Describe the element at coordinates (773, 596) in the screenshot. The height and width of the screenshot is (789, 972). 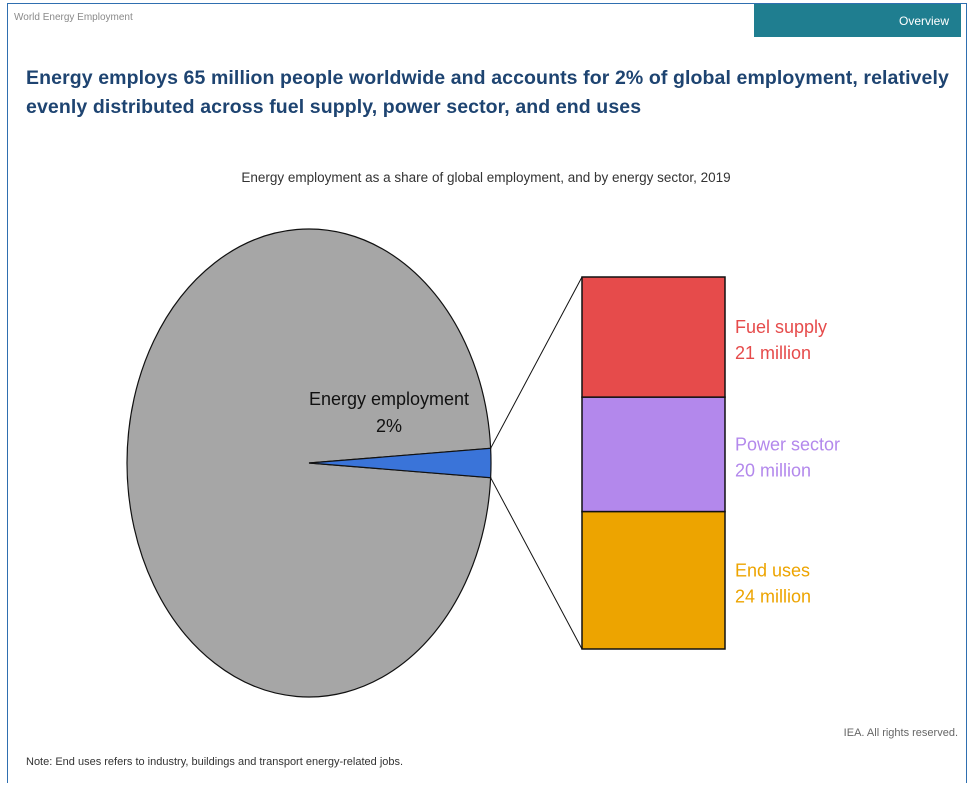
I see `bar-segment-value-label: 24 million` at that location.